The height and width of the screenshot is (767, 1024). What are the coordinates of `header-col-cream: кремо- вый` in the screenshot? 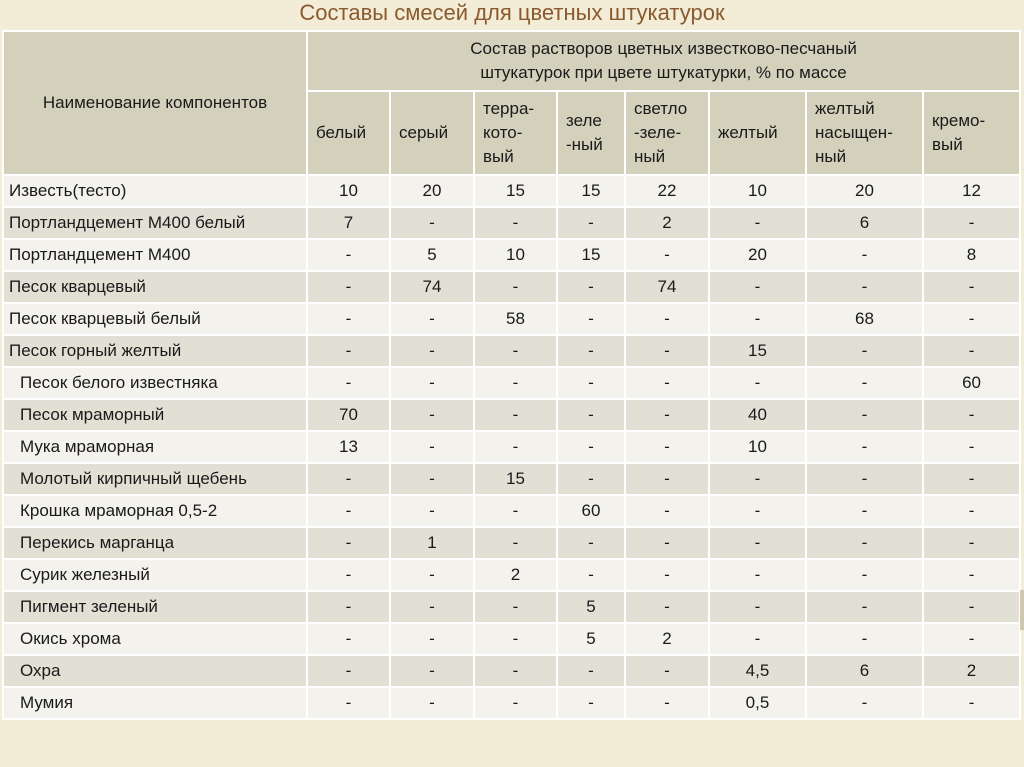 It's located at (971, 133).